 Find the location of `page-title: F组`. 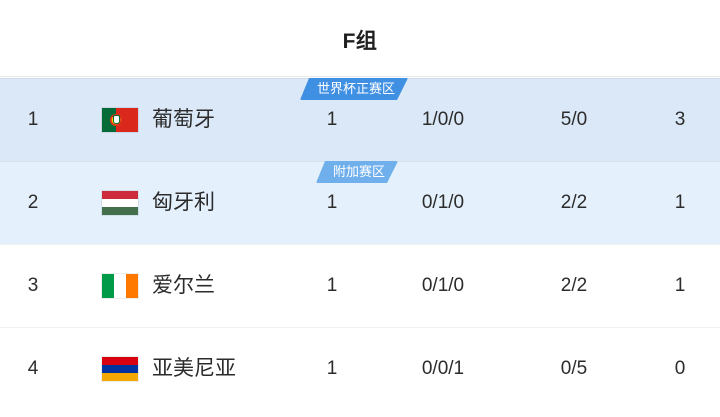

page-title: F组 is located at coordinates (360, 41).